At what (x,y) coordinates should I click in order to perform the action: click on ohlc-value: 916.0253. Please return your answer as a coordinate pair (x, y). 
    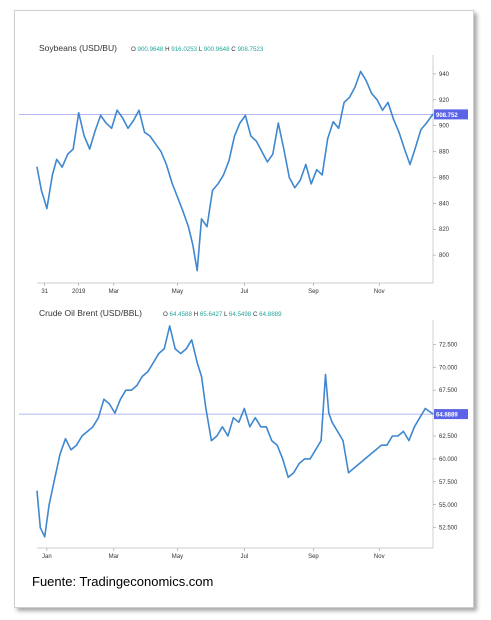
    Looking at the image, I should click on (184, 49).